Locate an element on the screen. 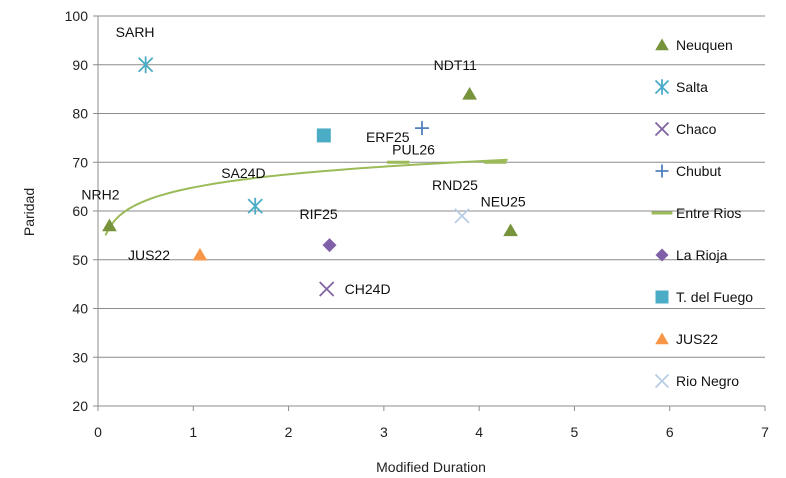  x-tick-label-0: 0 is located at coordinates (98, 432).